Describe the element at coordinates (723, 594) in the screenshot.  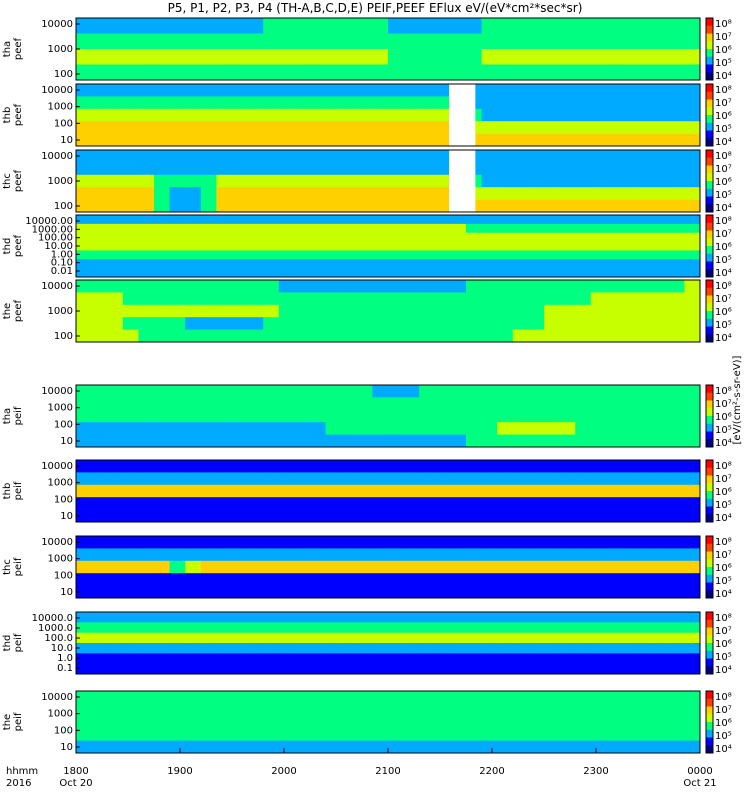
I see `colorbar-label: 10⁴` at that location.